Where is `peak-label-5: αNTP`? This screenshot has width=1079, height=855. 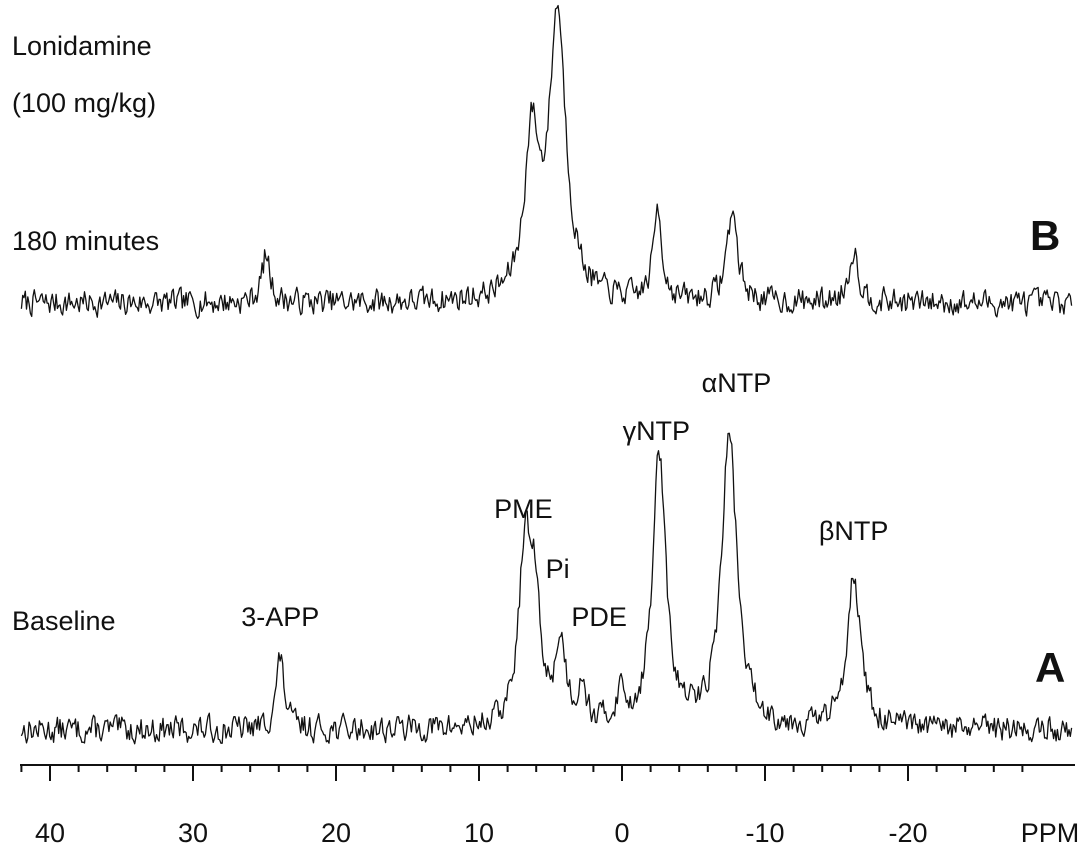
peak-label-5: αNTP is located at coordinates (737, 383).